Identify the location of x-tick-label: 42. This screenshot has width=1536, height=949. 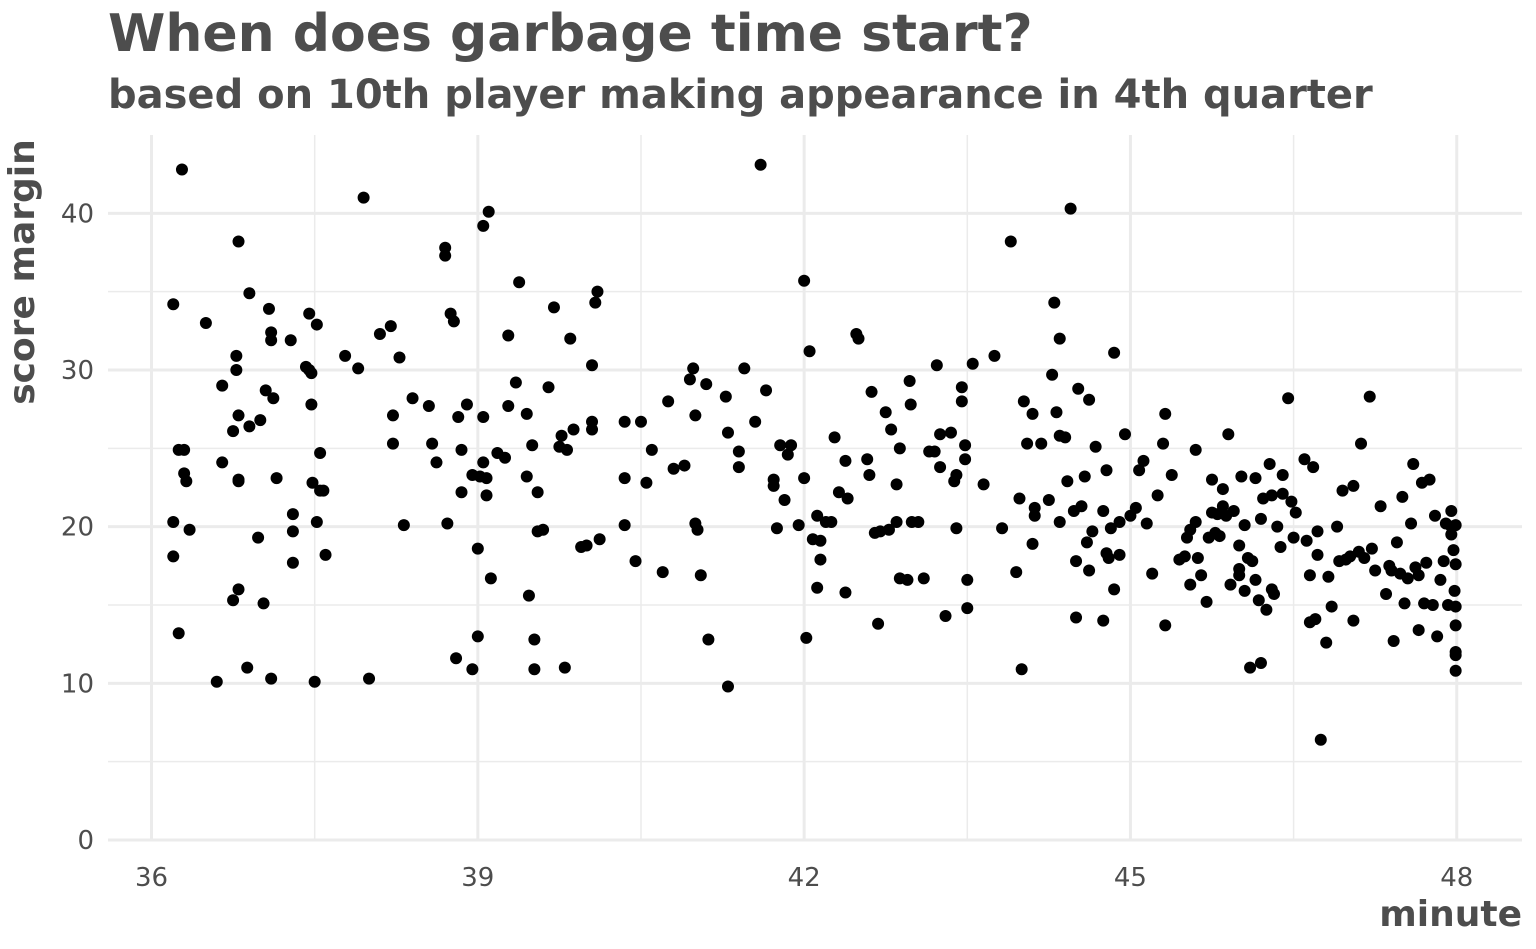
(804, 878).